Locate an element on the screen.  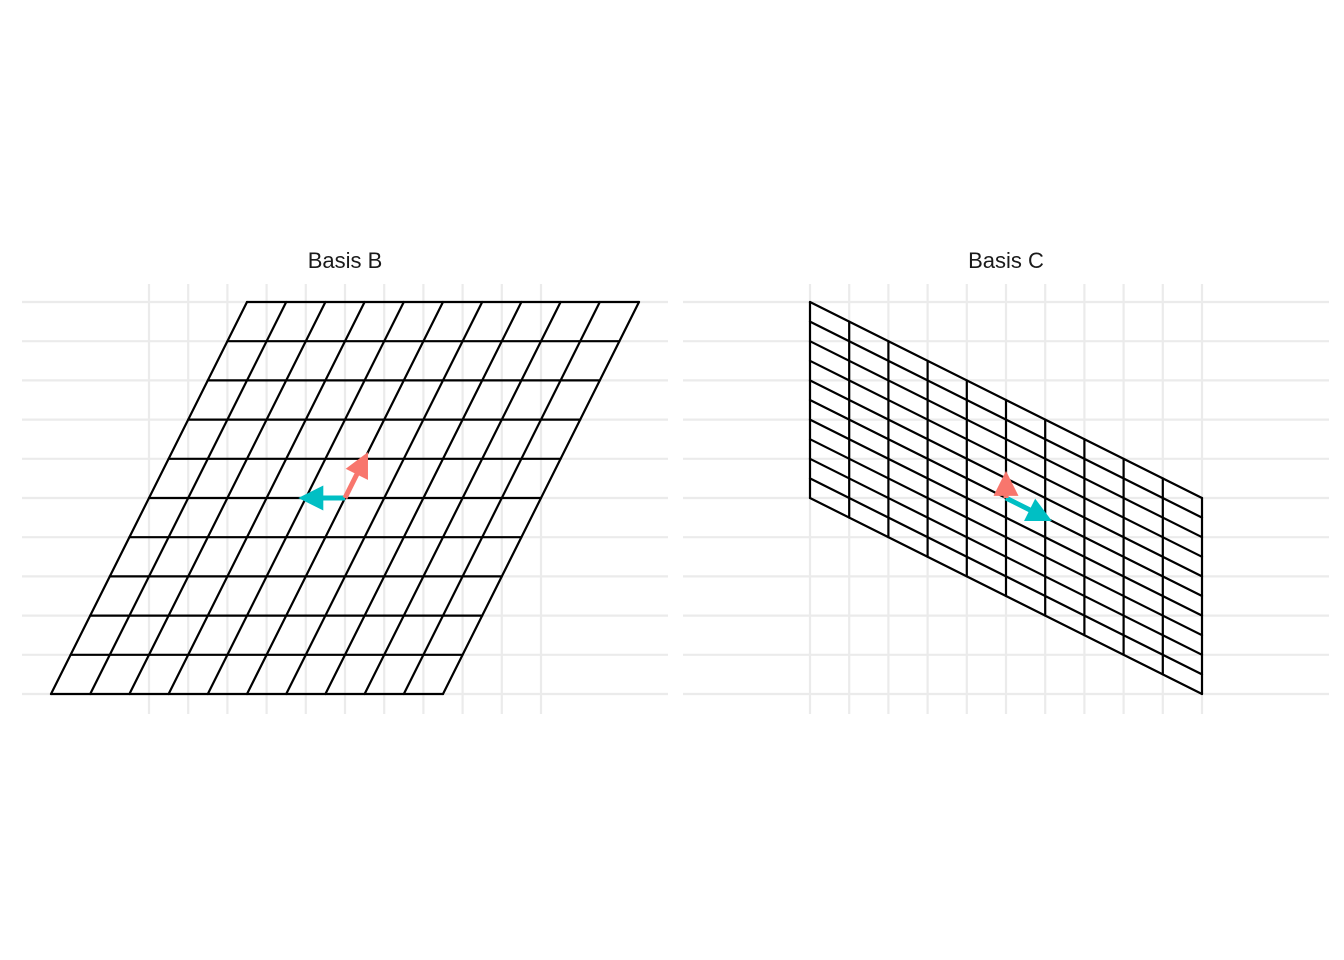
basis-vector-c1 is located at coordinates (1028, 508).